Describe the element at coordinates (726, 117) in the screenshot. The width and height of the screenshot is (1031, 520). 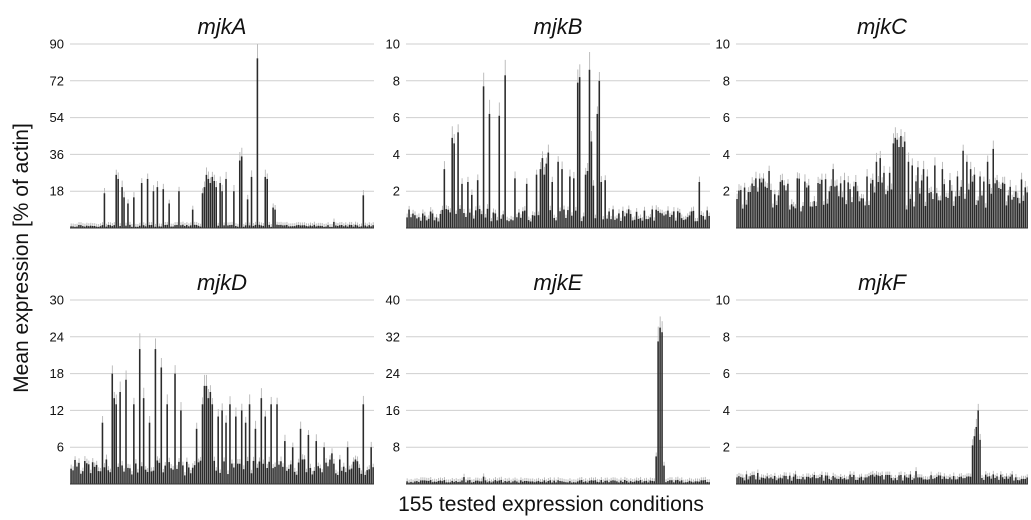
I see `y-tick-label: 6` at that location.